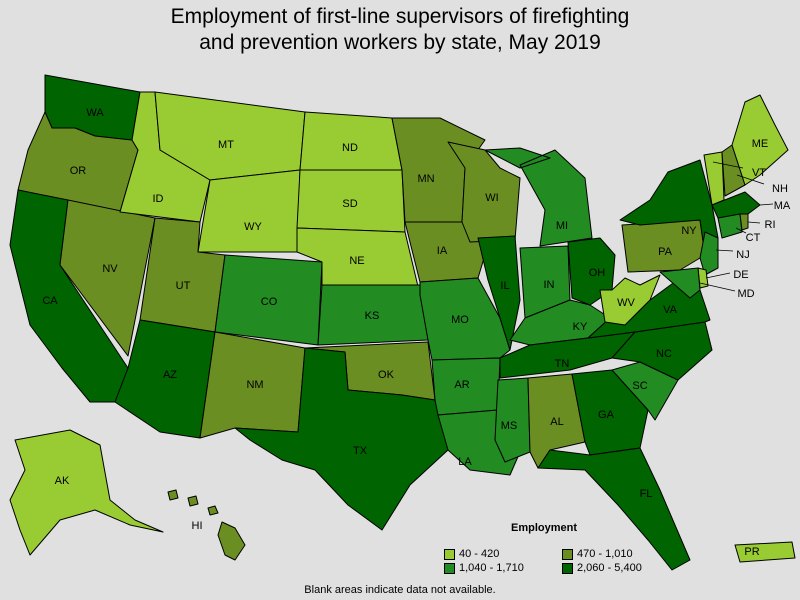 The image size is (800, 600). I want to click on state-label-nd: ND, so click(350, 148).